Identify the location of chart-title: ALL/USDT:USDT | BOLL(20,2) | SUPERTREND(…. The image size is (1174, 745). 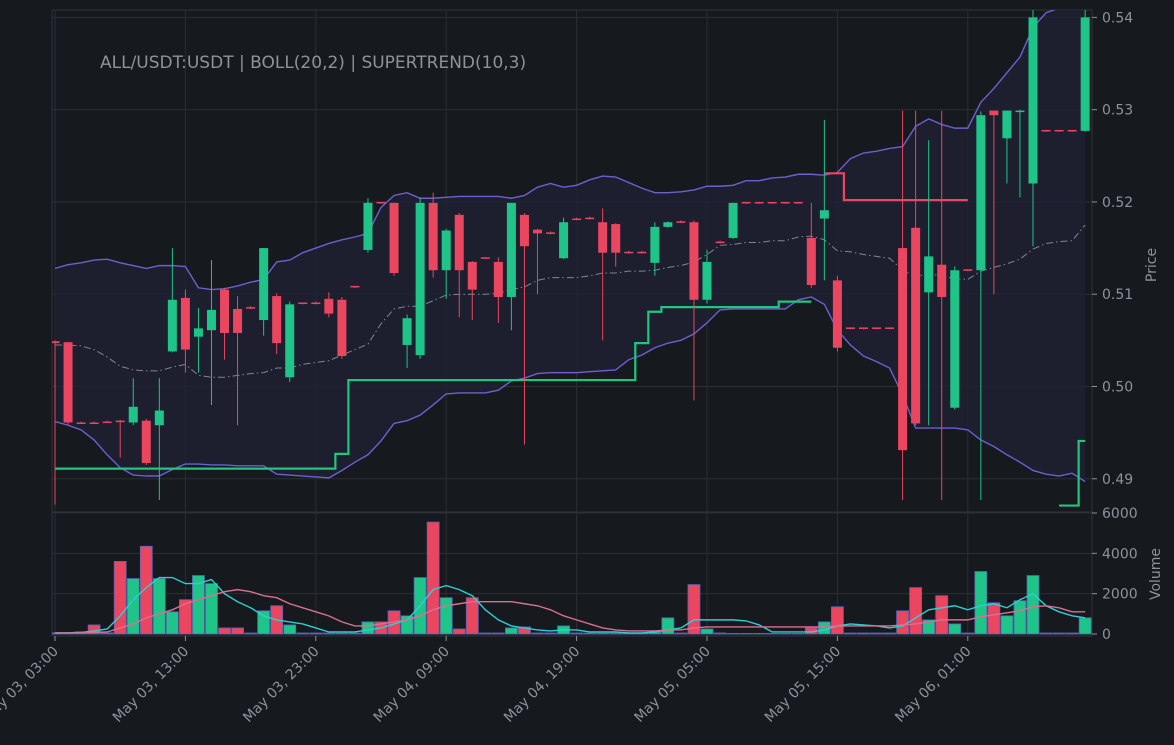
(313, 63).